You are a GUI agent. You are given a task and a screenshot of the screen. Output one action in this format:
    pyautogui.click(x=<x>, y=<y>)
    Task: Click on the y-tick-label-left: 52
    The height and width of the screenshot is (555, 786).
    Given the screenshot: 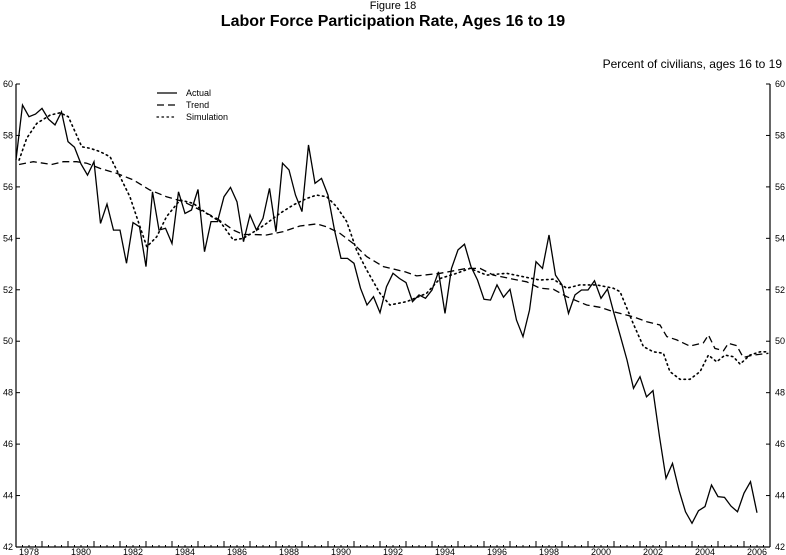 What is the action you would take?
    pyautogui.click(x=8, y=290)
    